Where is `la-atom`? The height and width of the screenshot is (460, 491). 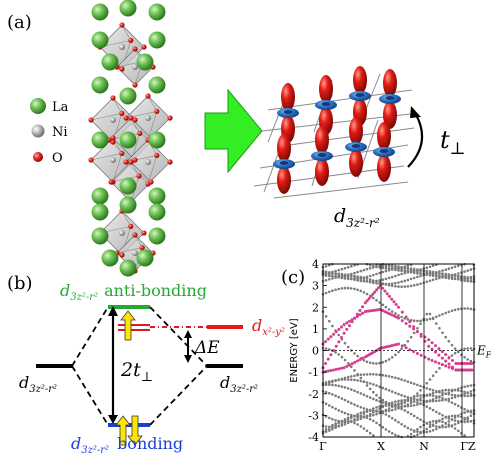
la-atom is located at coordinates (128, 186).